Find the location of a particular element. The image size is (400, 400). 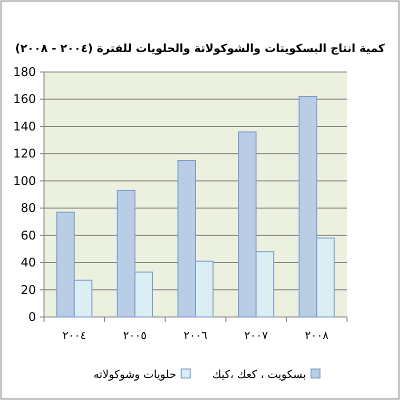

legend-item: حلويات وشوكولاته is located at coordinates (142, 374).